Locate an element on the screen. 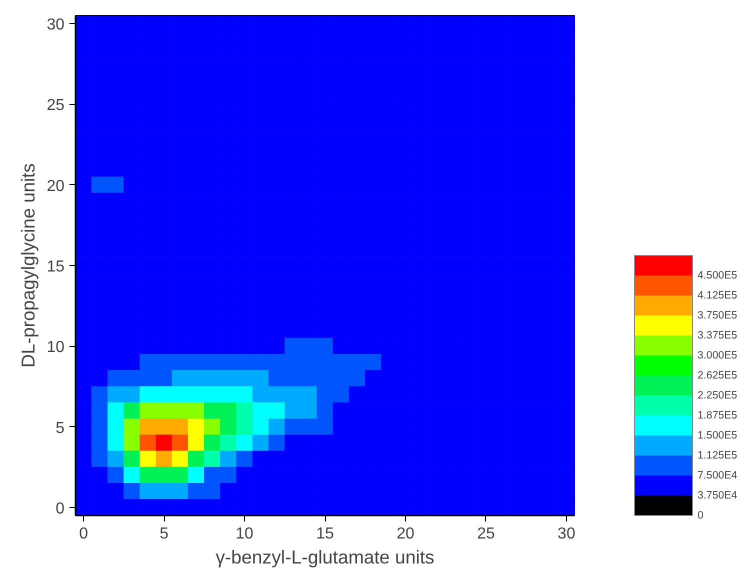 The height and width of the screenshot is (576, 747). x-tick-label: 0 is located at coordinates (83, 534).